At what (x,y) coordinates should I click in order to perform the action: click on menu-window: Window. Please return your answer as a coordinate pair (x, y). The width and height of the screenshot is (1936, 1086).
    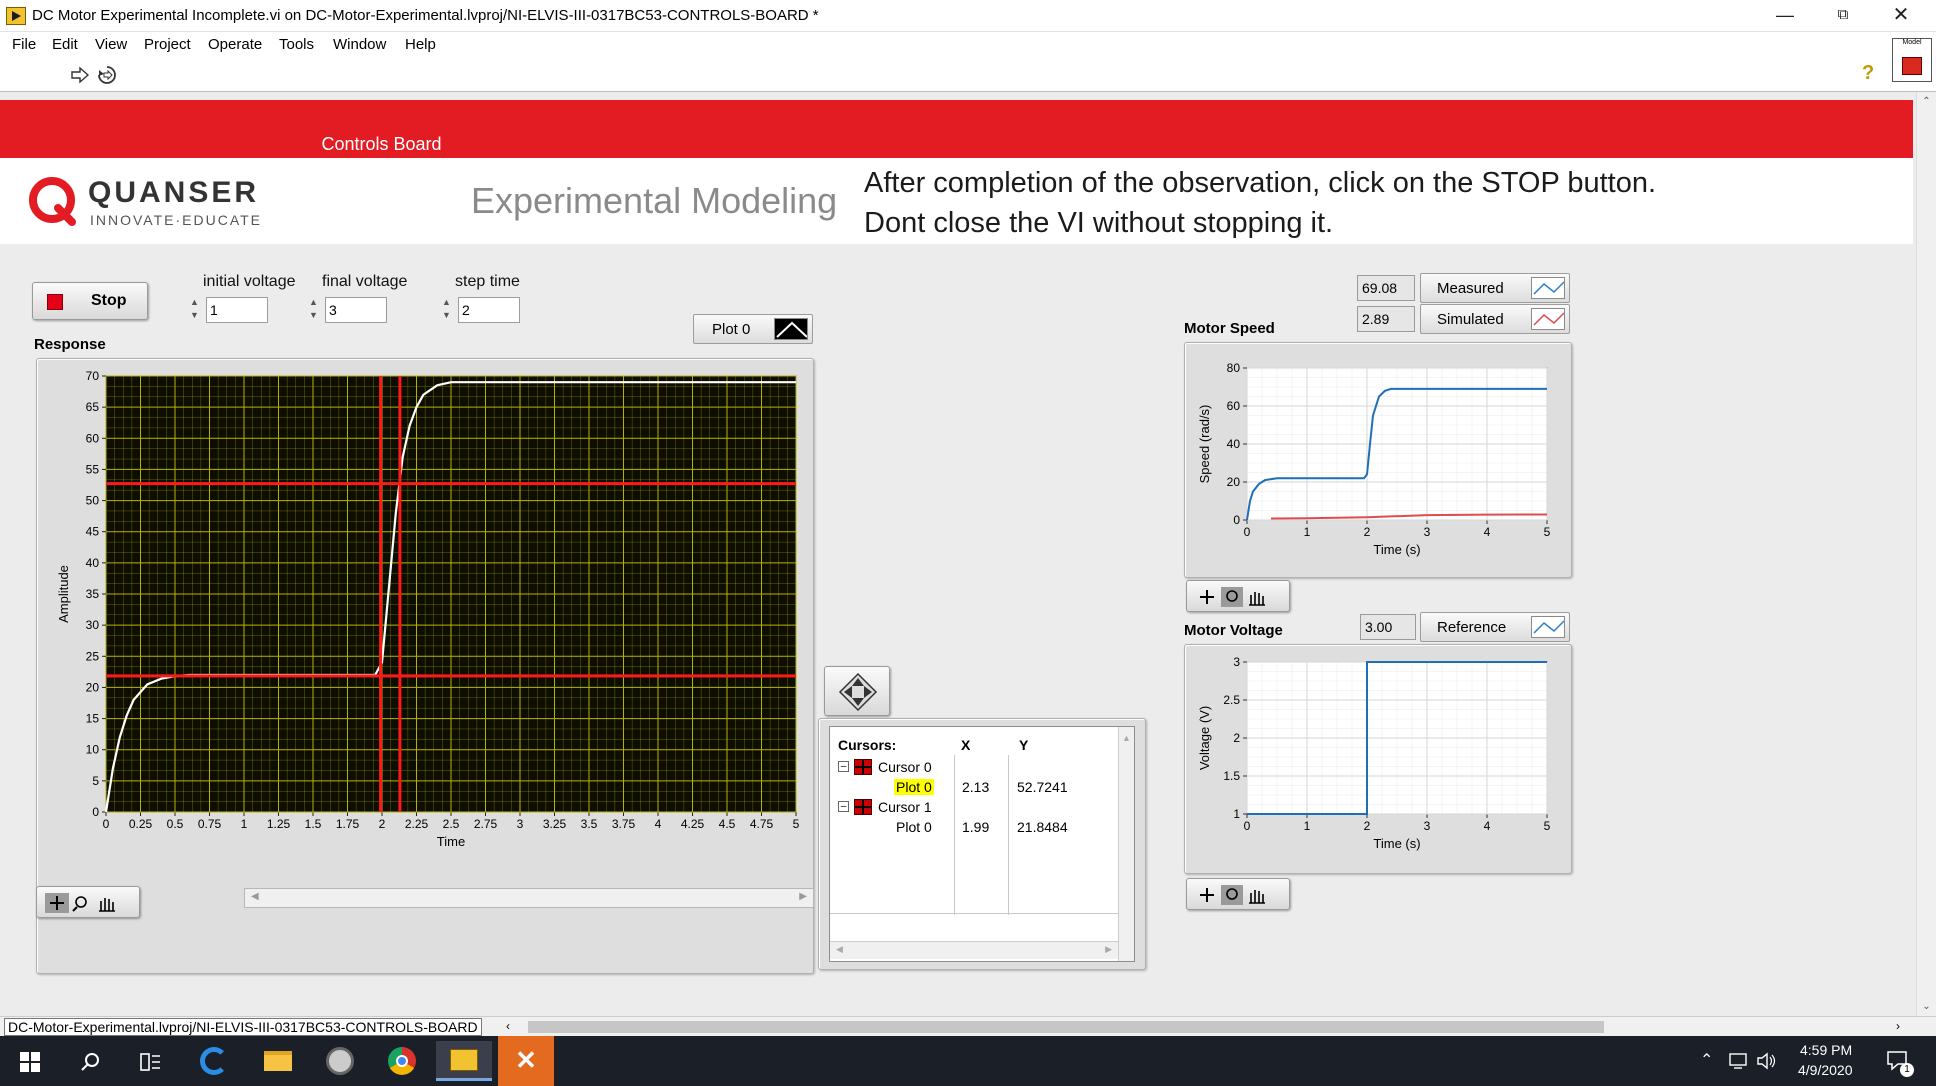
    Looking at the image, I should click on (360, 44).